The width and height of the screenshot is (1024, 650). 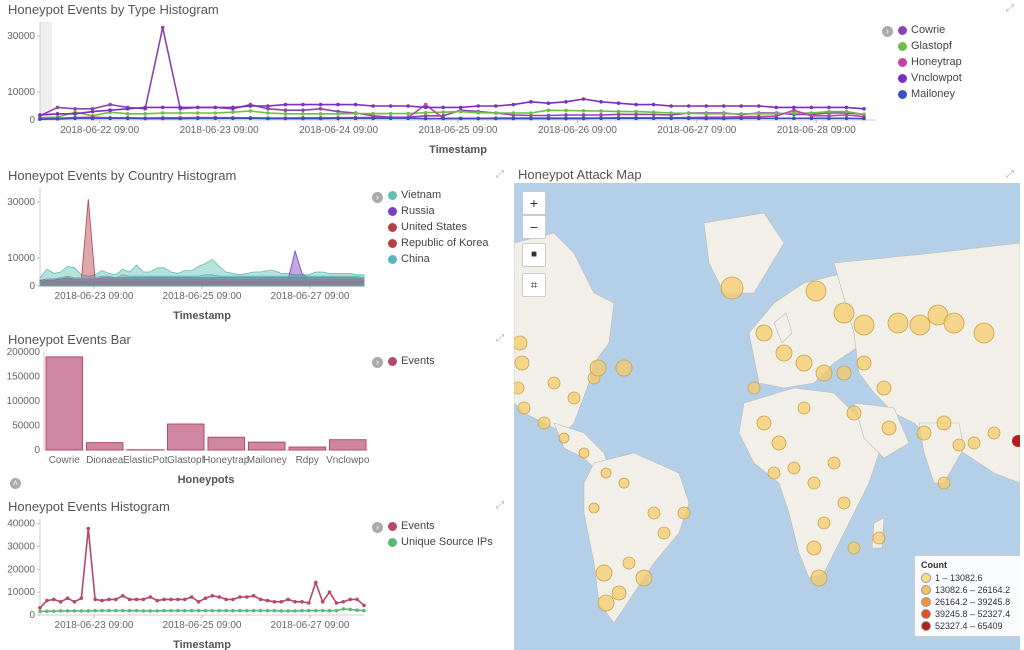 I want to click on legend-item: Mailoney, so click(x=930, y=94).